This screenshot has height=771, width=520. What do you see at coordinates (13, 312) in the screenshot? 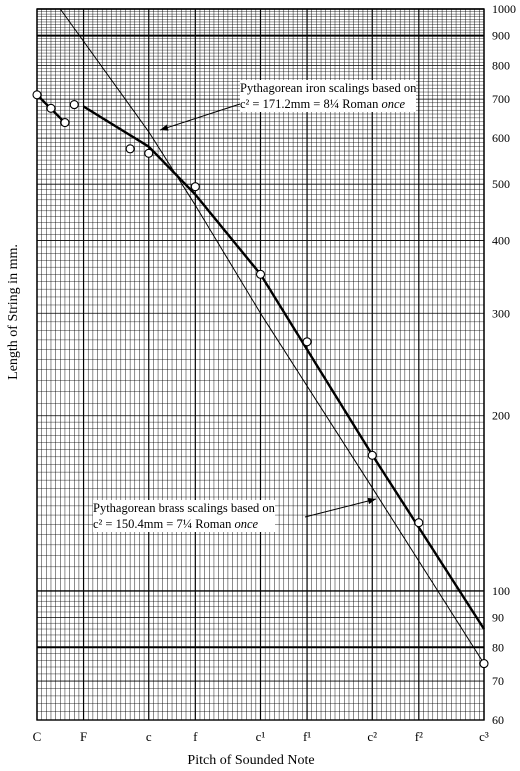
I see `y-axis-label: Length of String in mm.` at bounding box center [13, 312].